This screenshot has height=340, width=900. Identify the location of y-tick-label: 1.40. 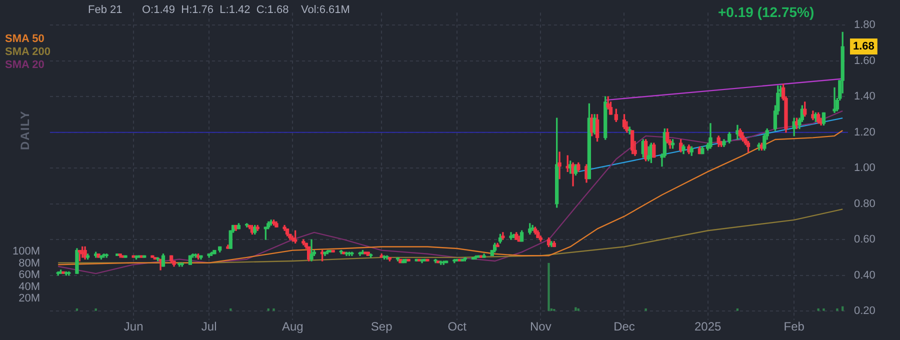
(865, 96).